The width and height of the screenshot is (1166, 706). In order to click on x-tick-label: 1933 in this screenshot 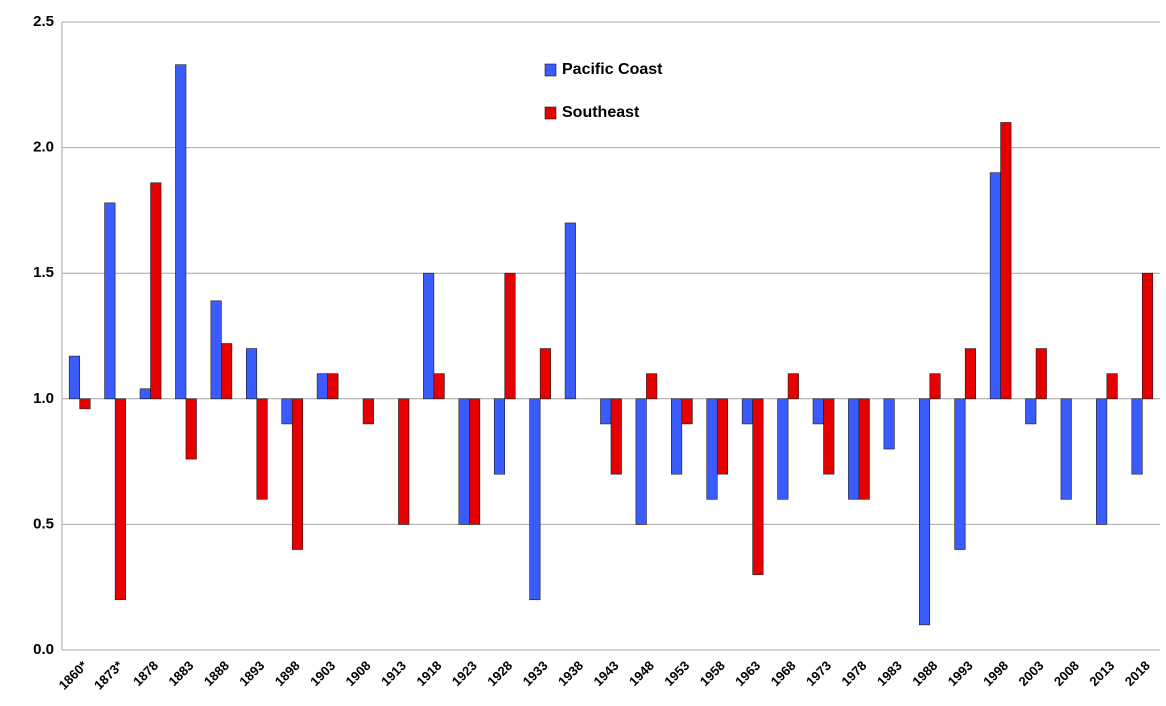, I will do `click(535, 673)`.